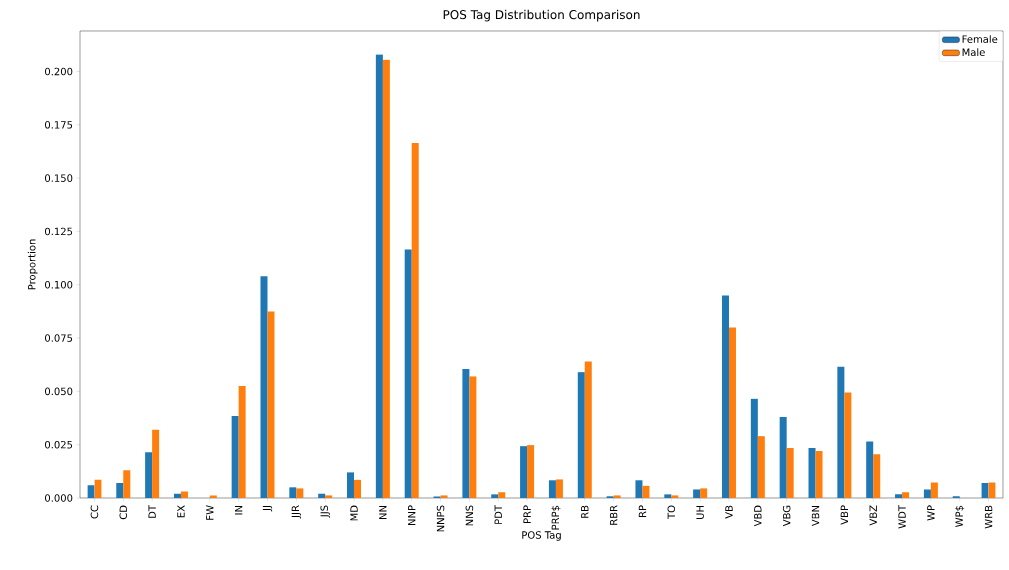  I want to click on legend-label: Male, so click(973, 52).